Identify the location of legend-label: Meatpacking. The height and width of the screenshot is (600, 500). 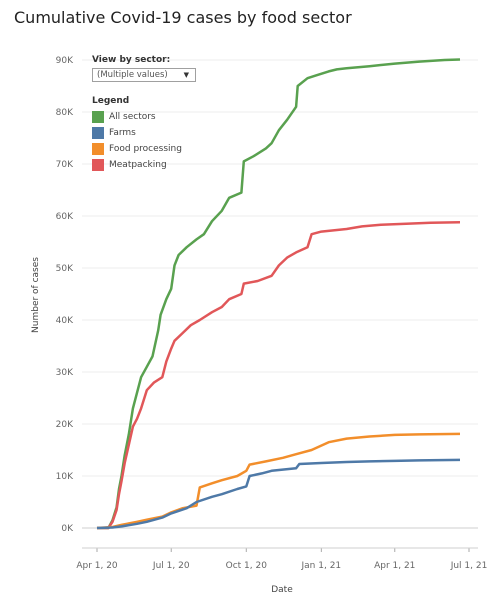
(138, 165).